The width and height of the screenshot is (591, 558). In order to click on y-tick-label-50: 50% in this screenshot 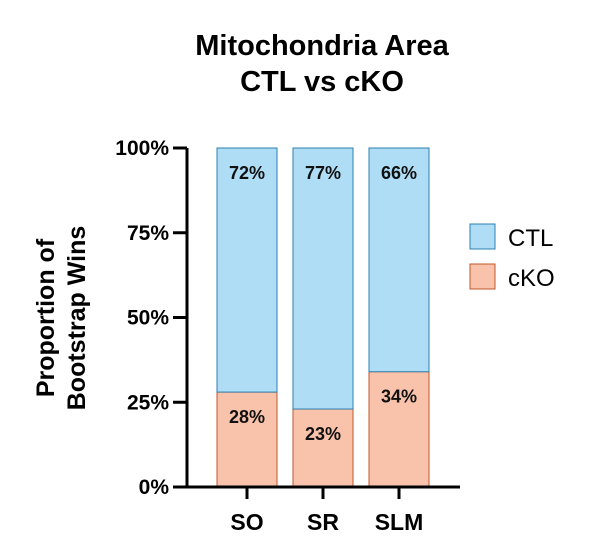, I will do `click(148, 318)`.